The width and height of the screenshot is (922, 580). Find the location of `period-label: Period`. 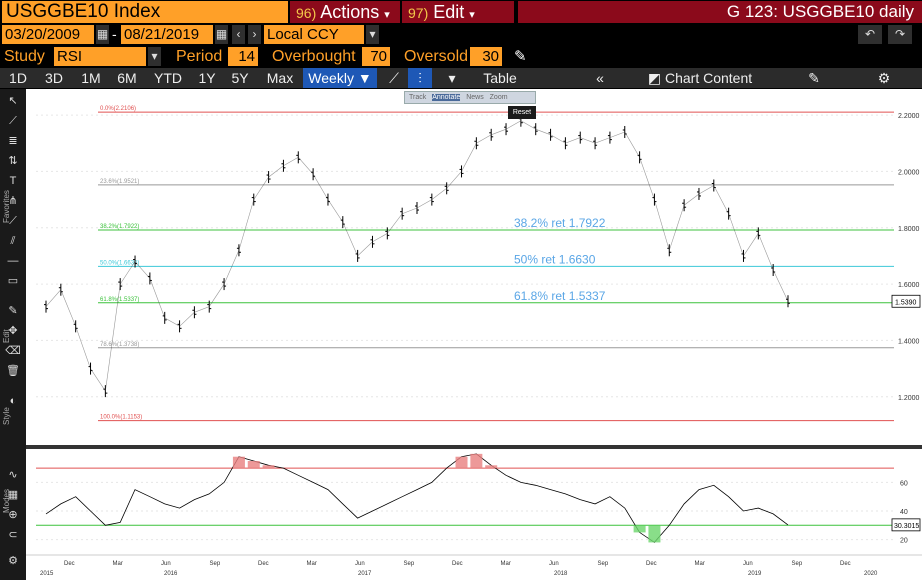

period-label: Period is located at coordinates (199, 56).